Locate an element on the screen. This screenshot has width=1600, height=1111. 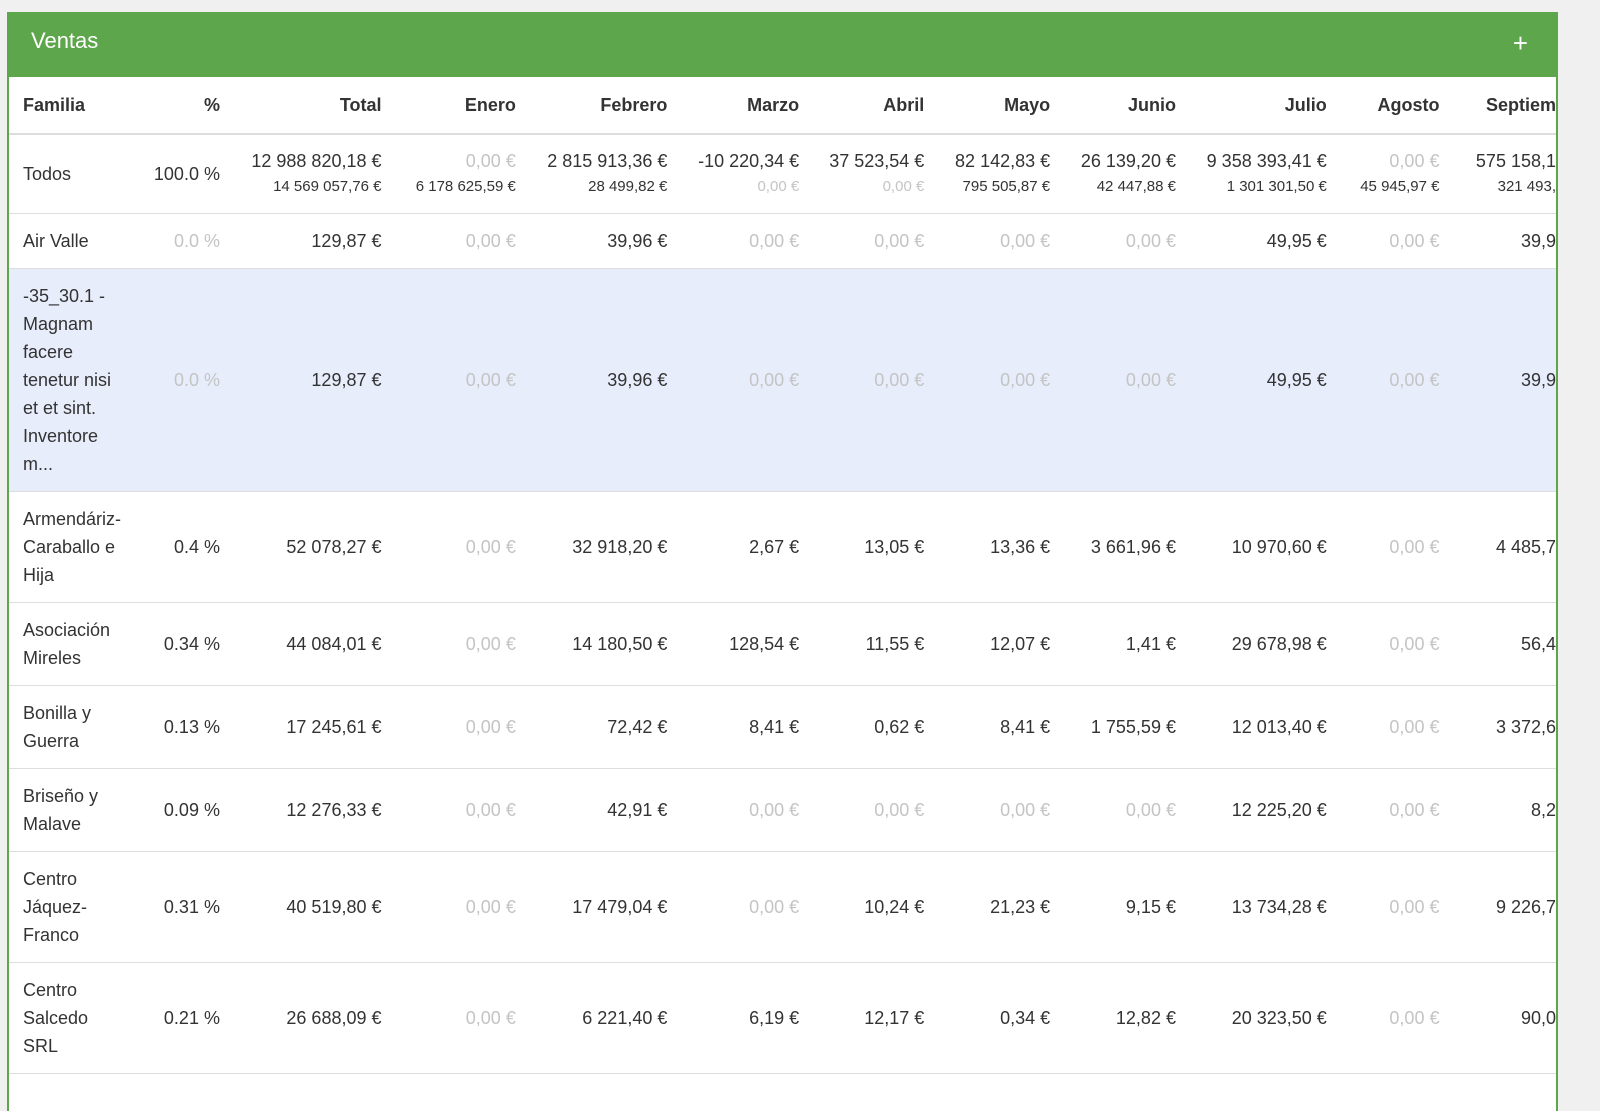
cell: 13,36 € is located at coordinates (1001, 547).